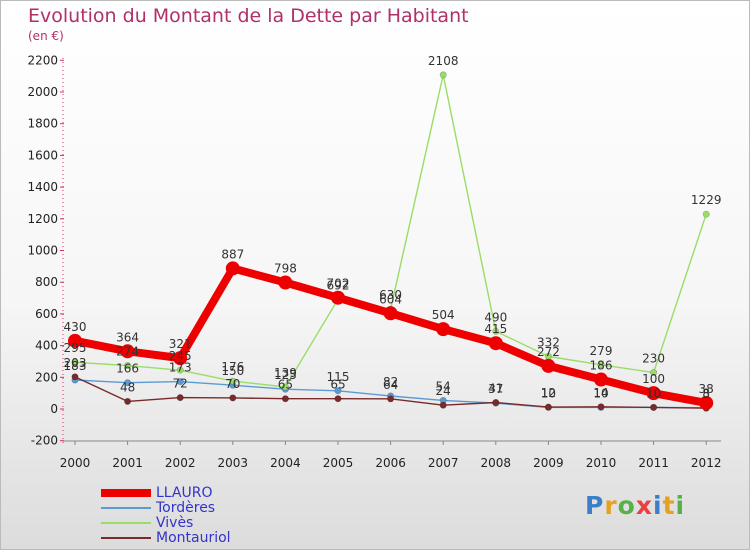  What do you see at coordinates (285, 463) in the screenshot?
I see `x-tick-label: 2004` at bounding box center [285, 463].